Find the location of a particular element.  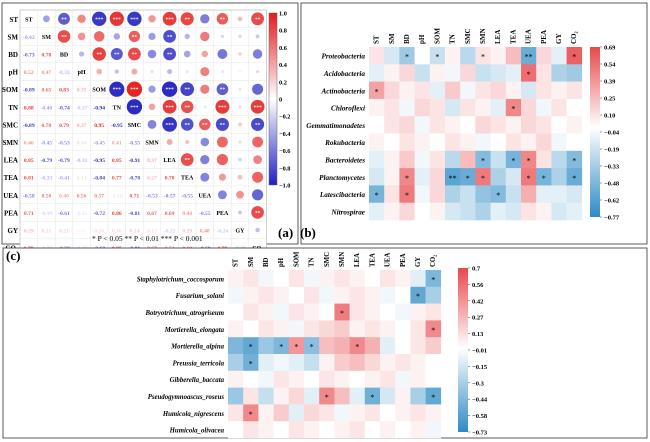

colorbar-tick: 0.2 is located at coordinates (283, 82).